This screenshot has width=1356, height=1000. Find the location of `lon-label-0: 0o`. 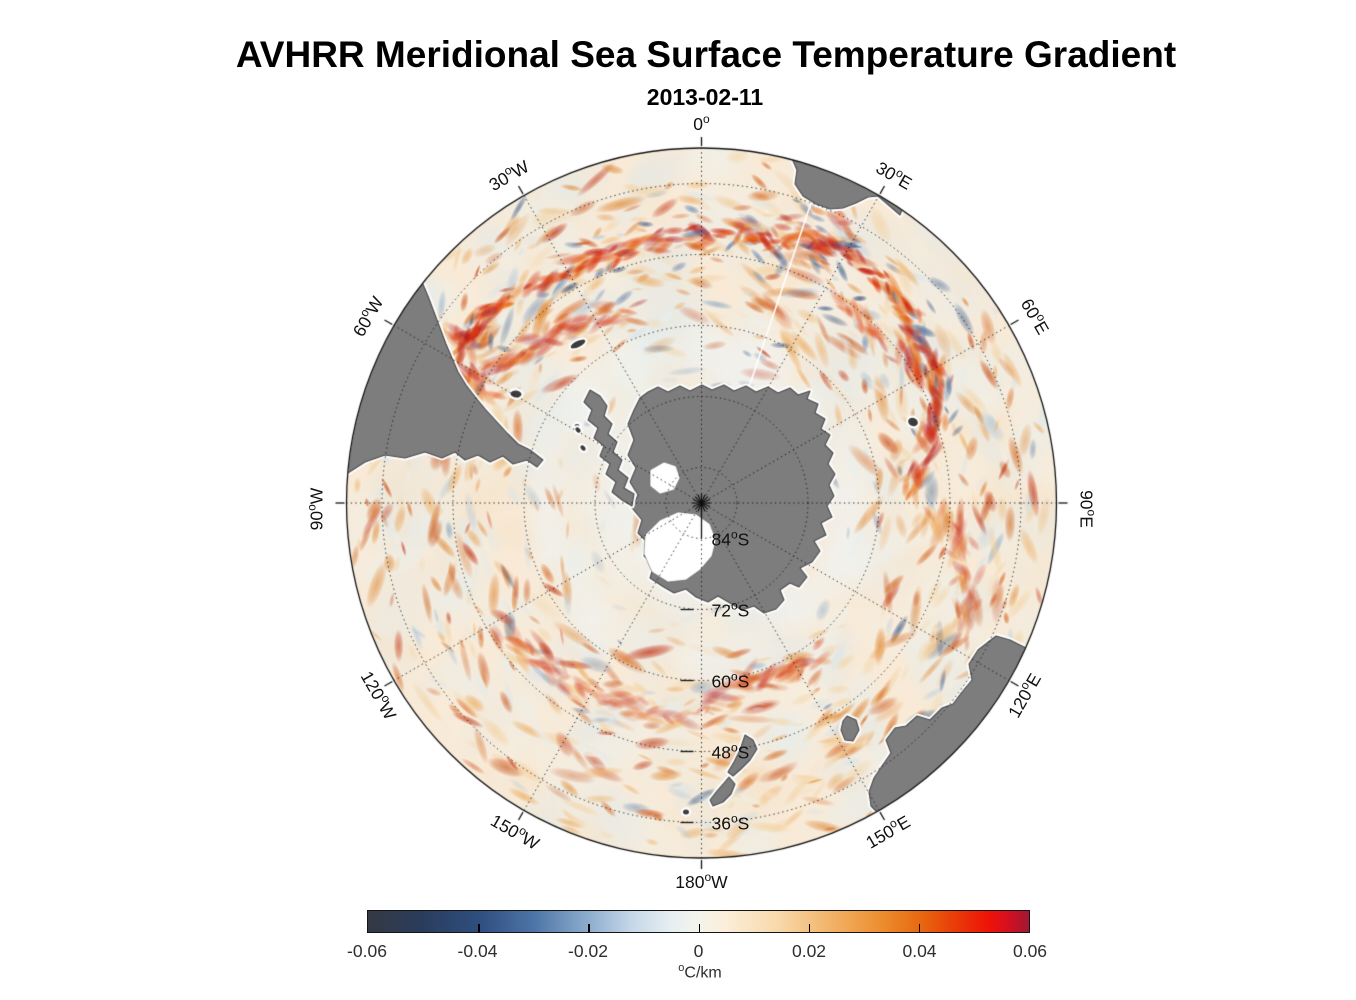

lon-label-0: 0o is located at coordinates (701, 123).